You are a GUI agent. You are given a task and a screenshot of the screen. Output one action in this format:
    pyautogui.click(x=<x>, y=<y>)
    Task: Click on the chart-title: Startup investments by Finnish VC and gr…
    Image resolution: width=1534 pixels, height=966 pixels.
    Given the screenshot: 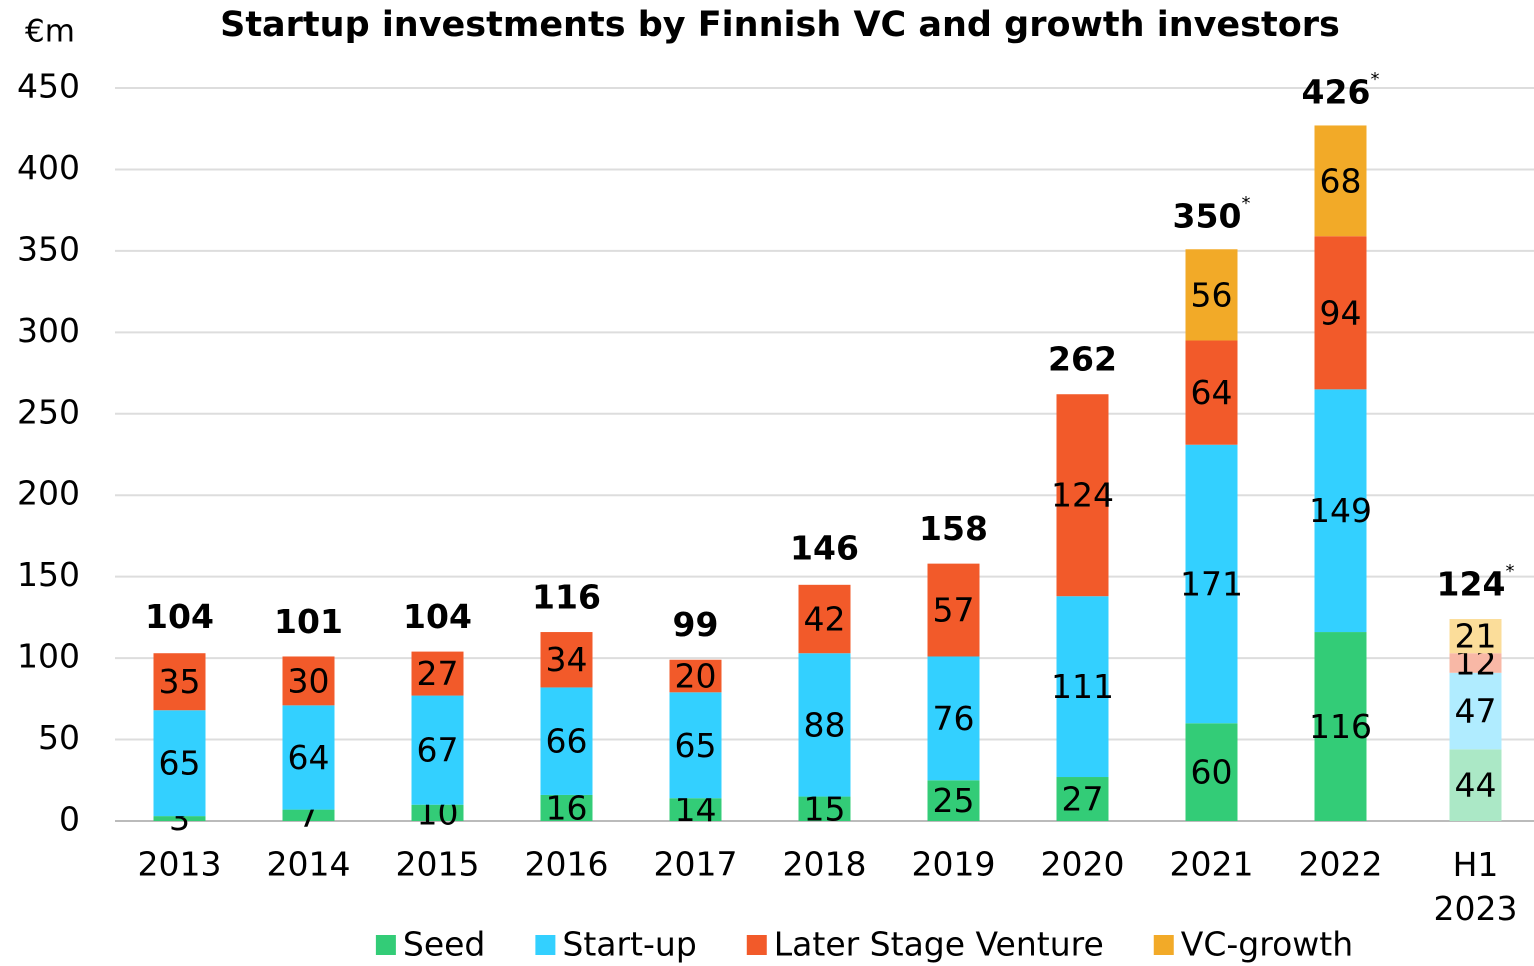 What is the action you would take?
    pyautogui.click(x=780, y=25)
    